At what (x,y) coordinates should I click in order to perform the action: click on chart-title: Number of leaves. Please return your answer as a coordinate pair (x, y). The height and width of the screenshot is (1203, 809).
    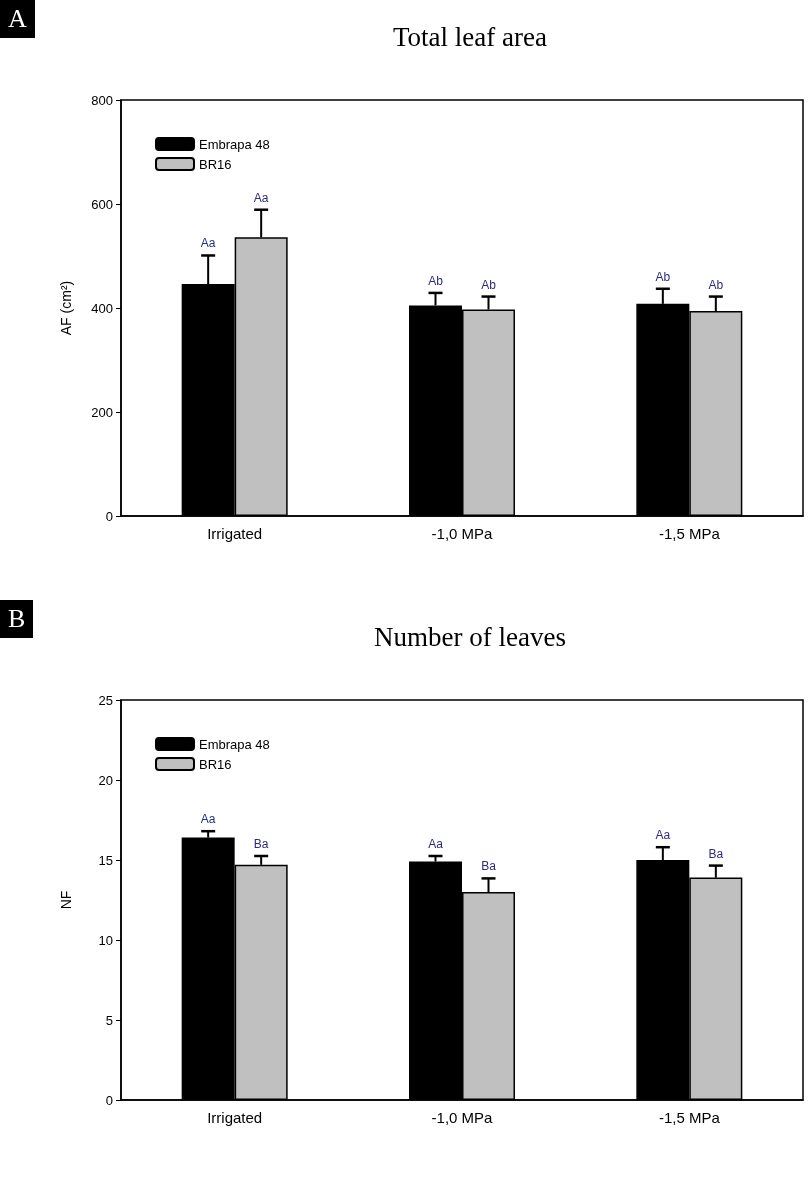
    Looking at the image, I should click on (470, 636).